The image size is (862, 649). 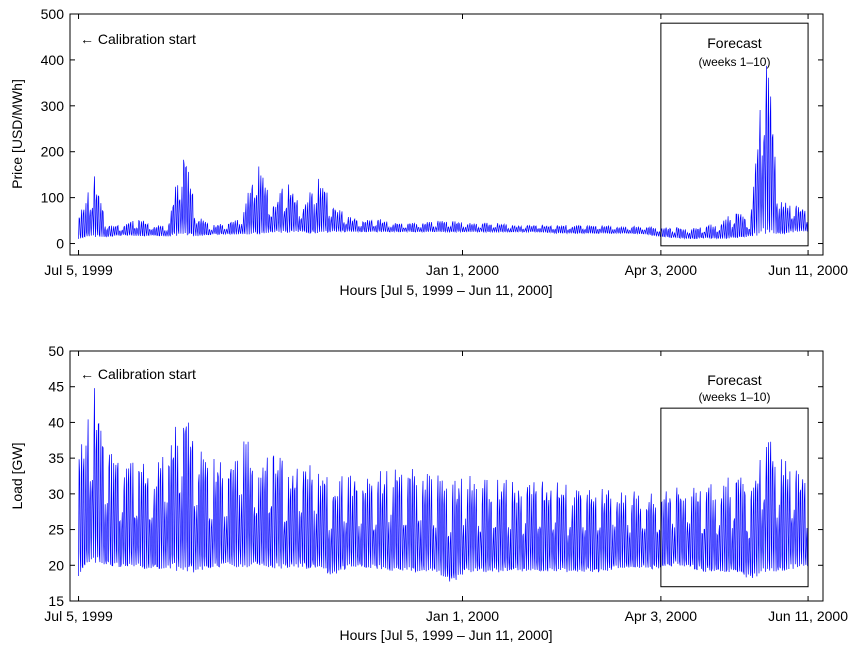 What do you see at coordinates (56, 494) in the screenshot?
I see `load-ytick-label: 30` at bounding box center [56, 494].